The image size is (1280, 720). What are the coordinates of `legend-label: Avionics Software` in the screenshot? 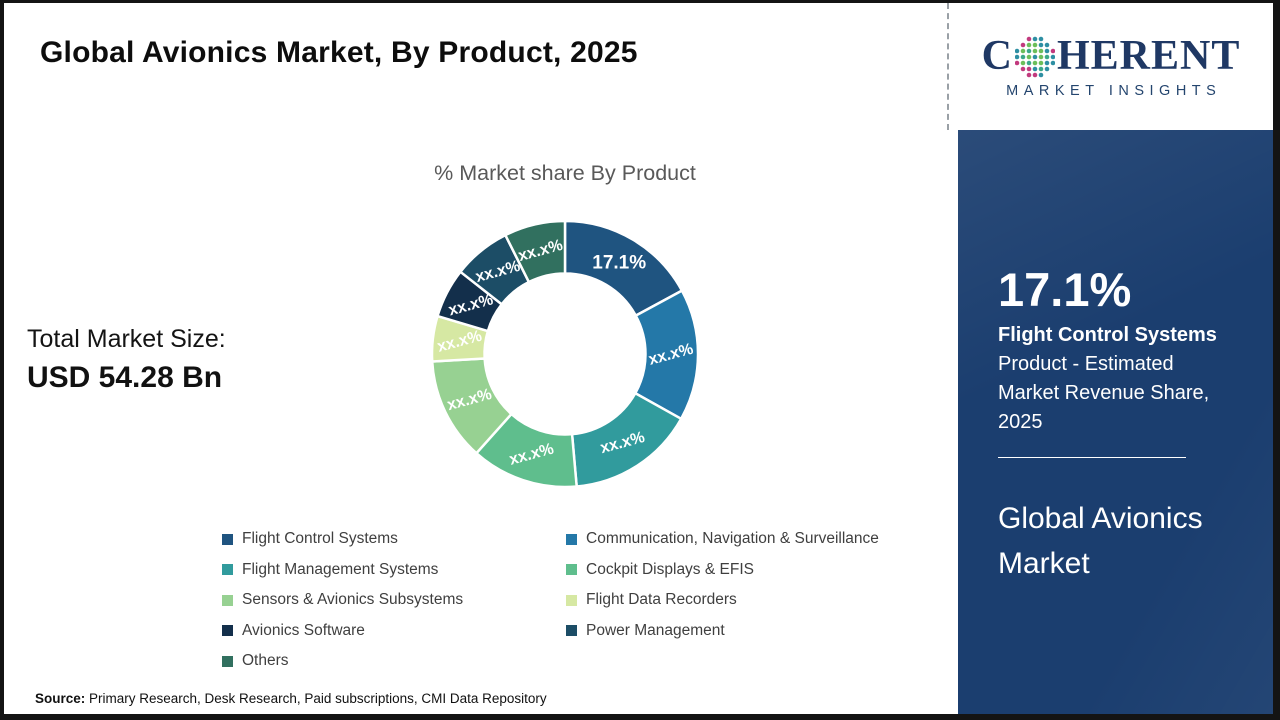 It's located at (303, 630).